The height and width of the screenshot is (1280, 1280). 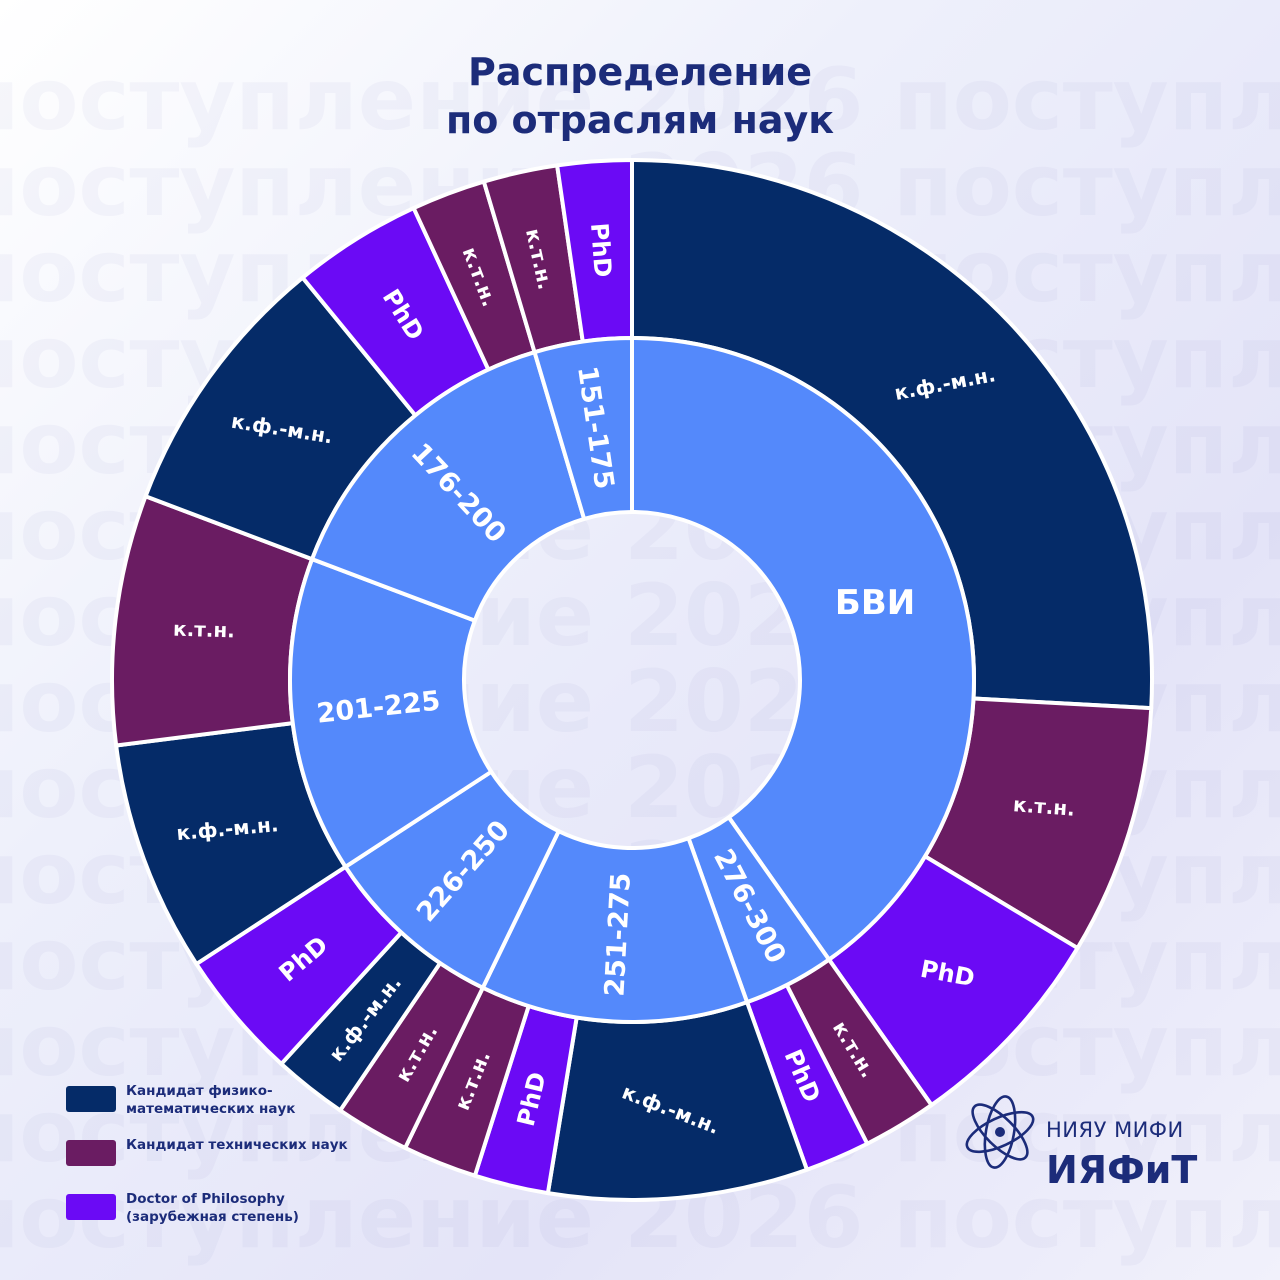 What do you see at coordinates (875, 603) in the screenshot?
I see `inner-label-бви: БВИ` at bounding box center [875, 603].